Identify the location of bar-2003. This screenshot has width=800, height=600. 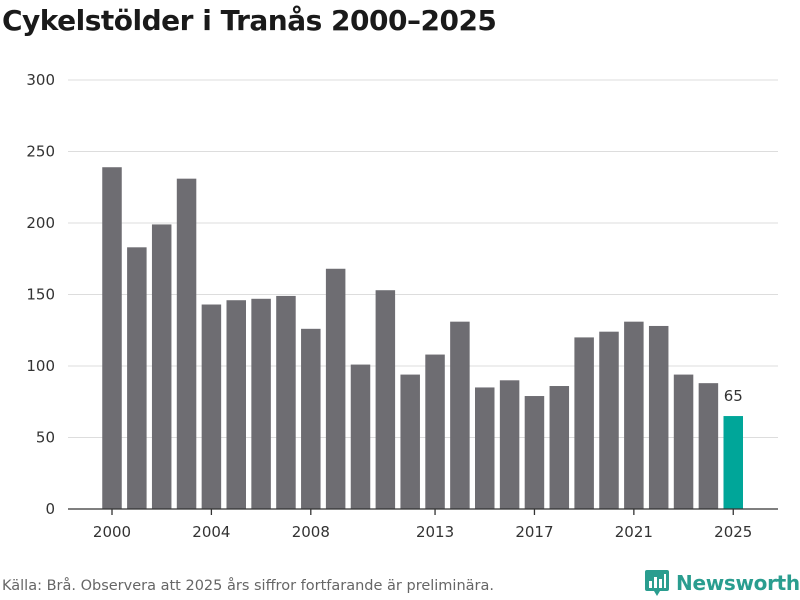
(186, 344).